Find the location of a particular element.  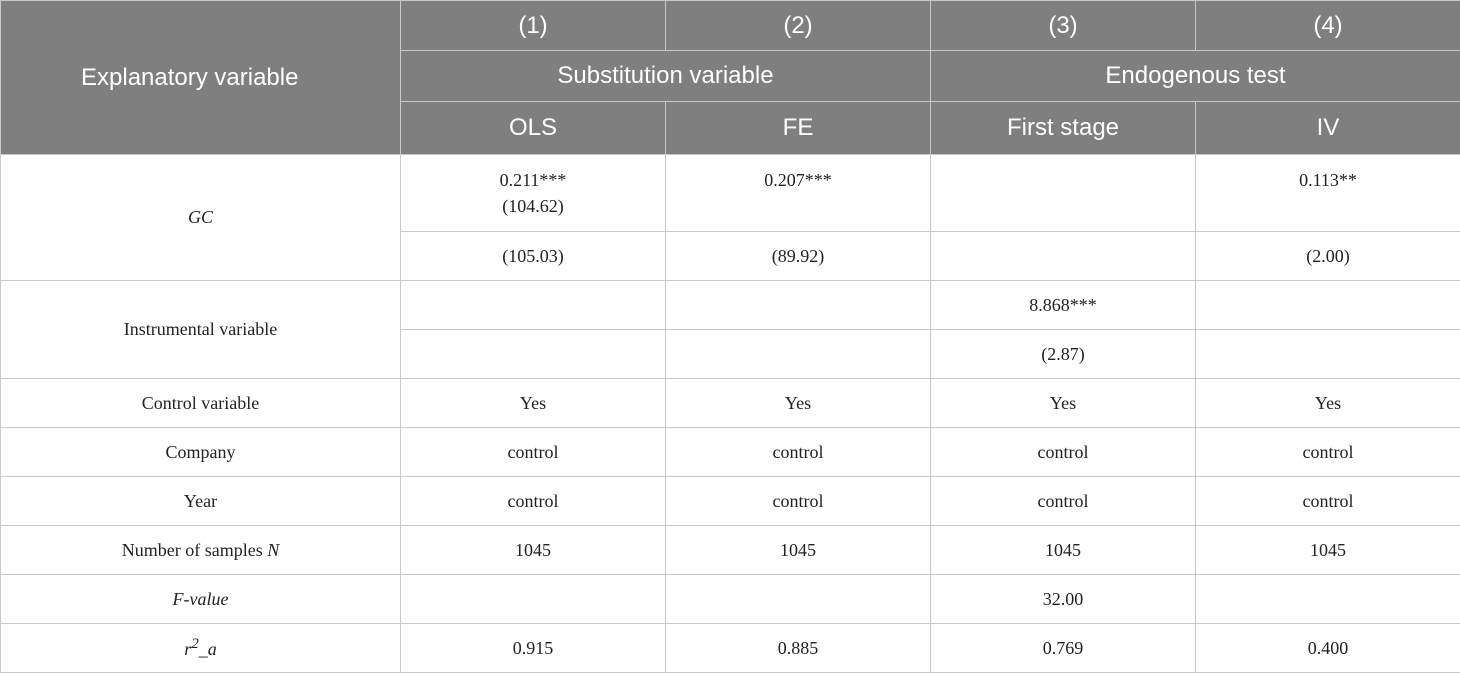

cell-company-2: control is located at coordinates (798, 452).